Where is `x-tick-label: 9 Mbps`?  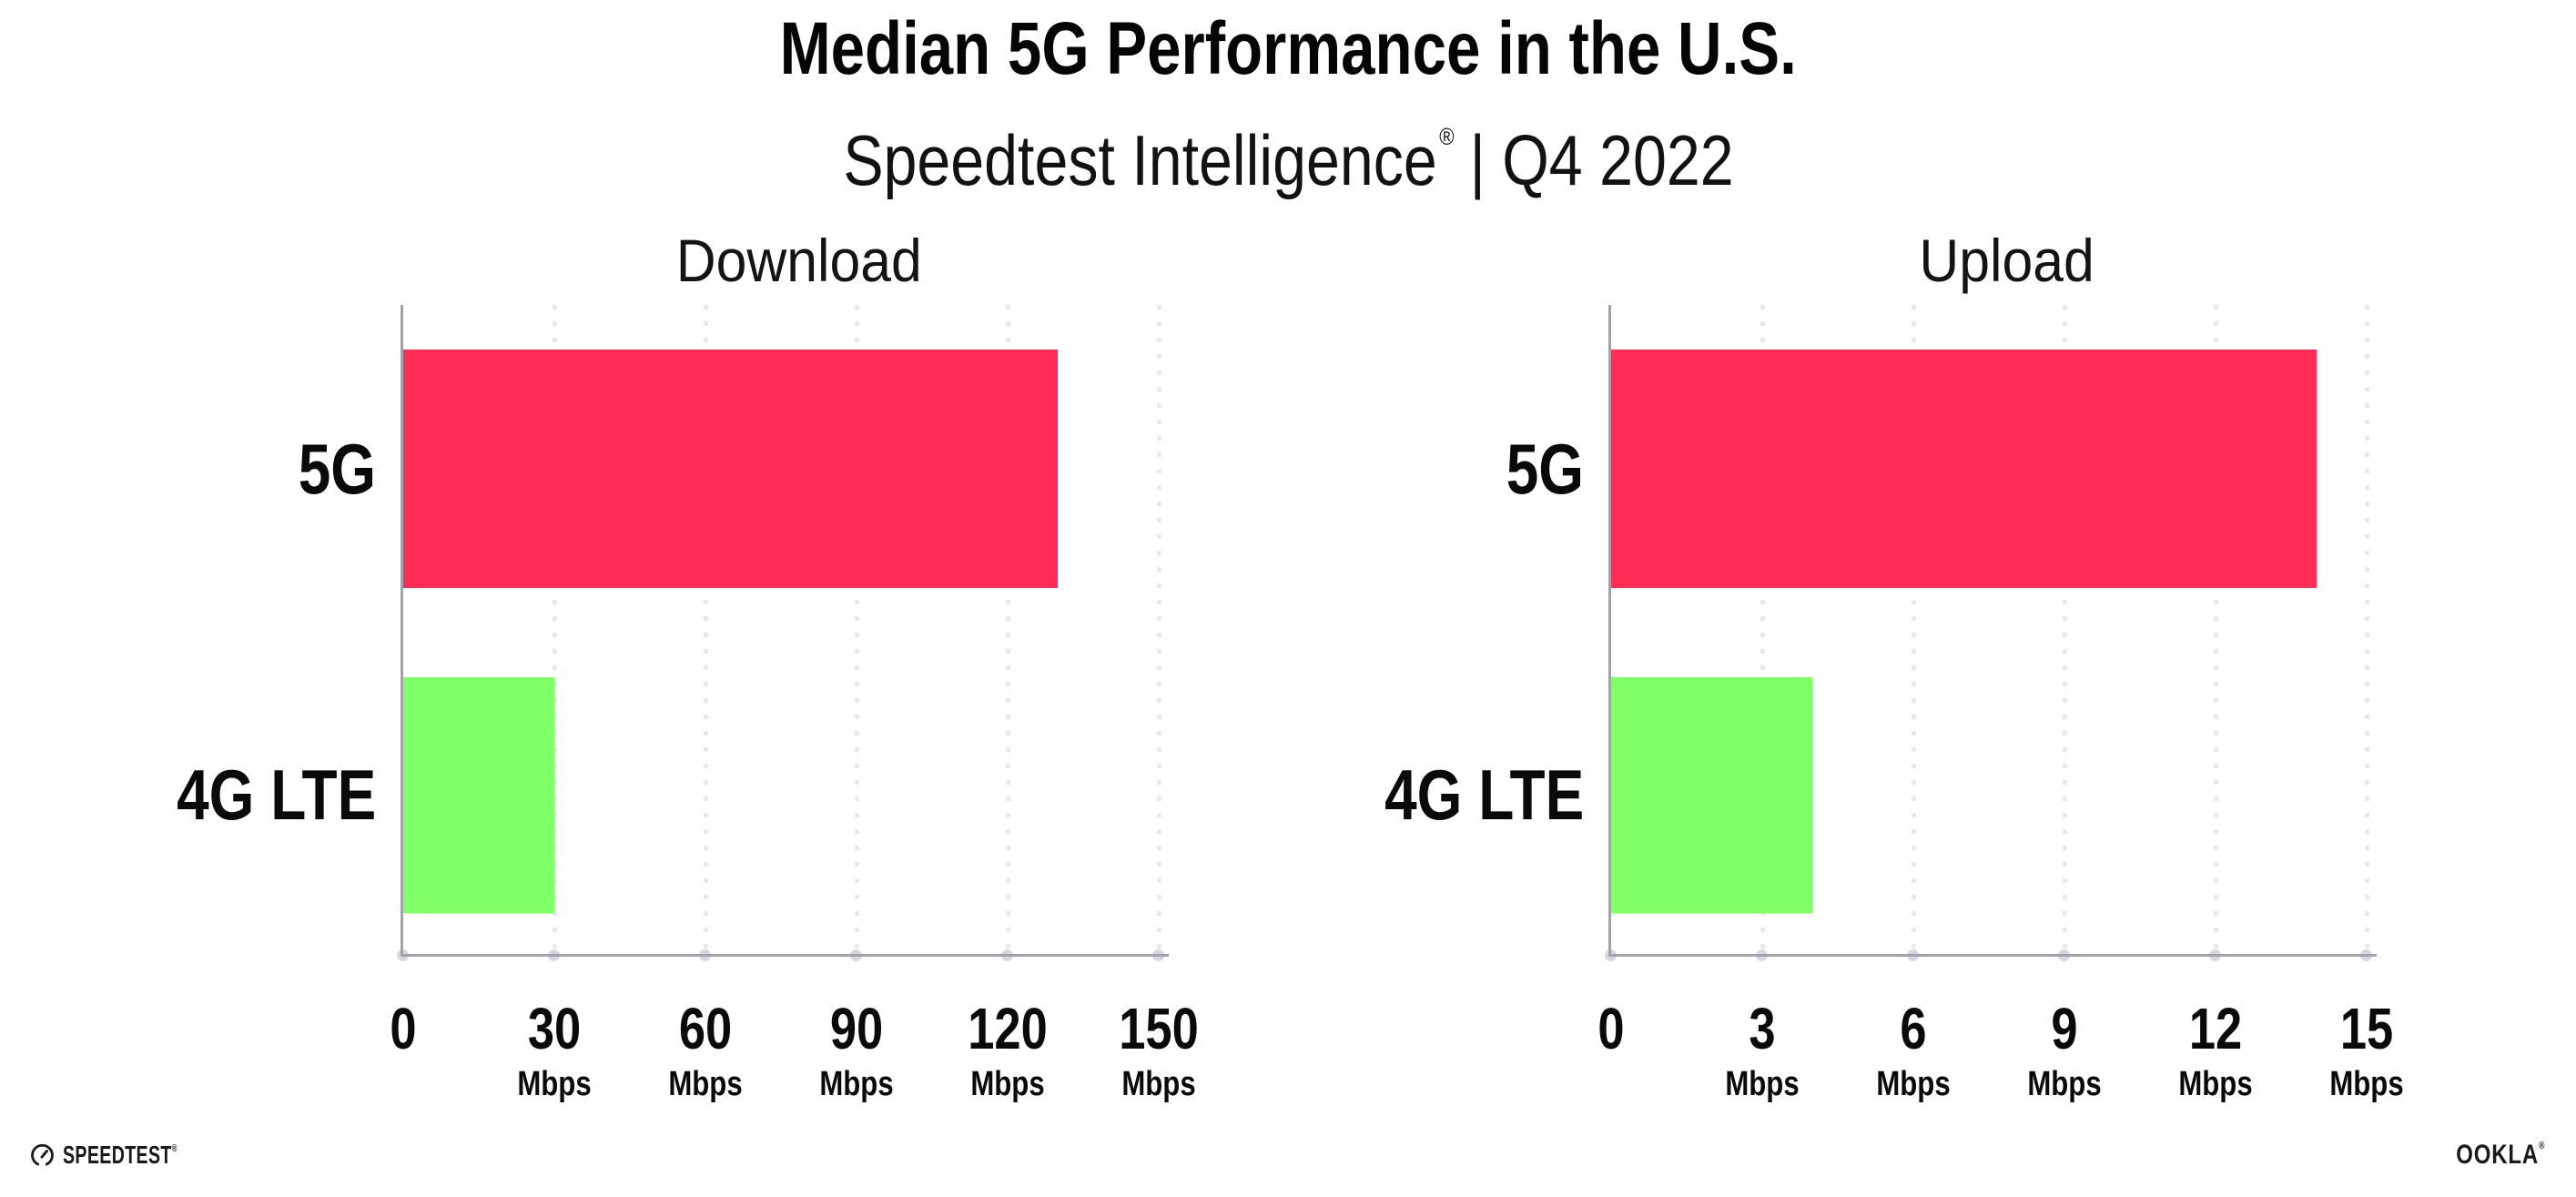
x-tick-label: 9 Mbps is located at coordinates (2064, 1049).